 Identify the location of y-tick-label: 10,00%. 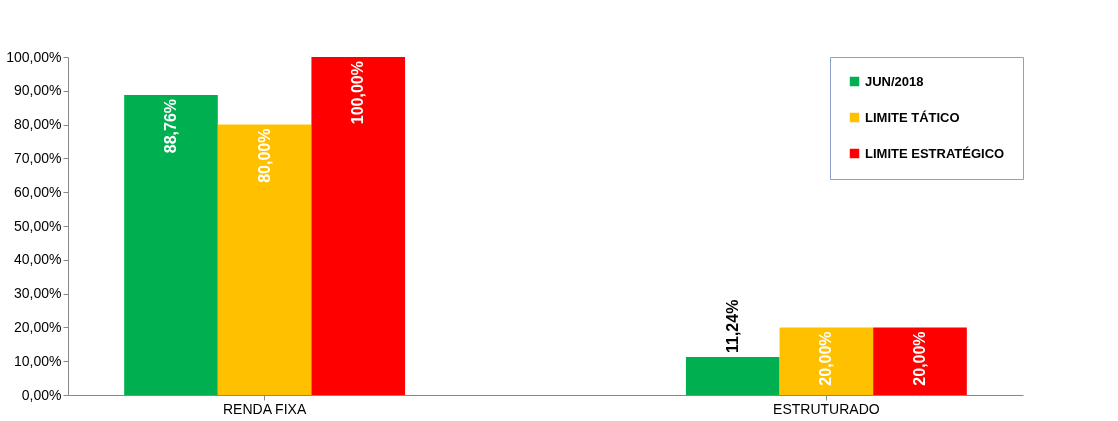
(38, 360).